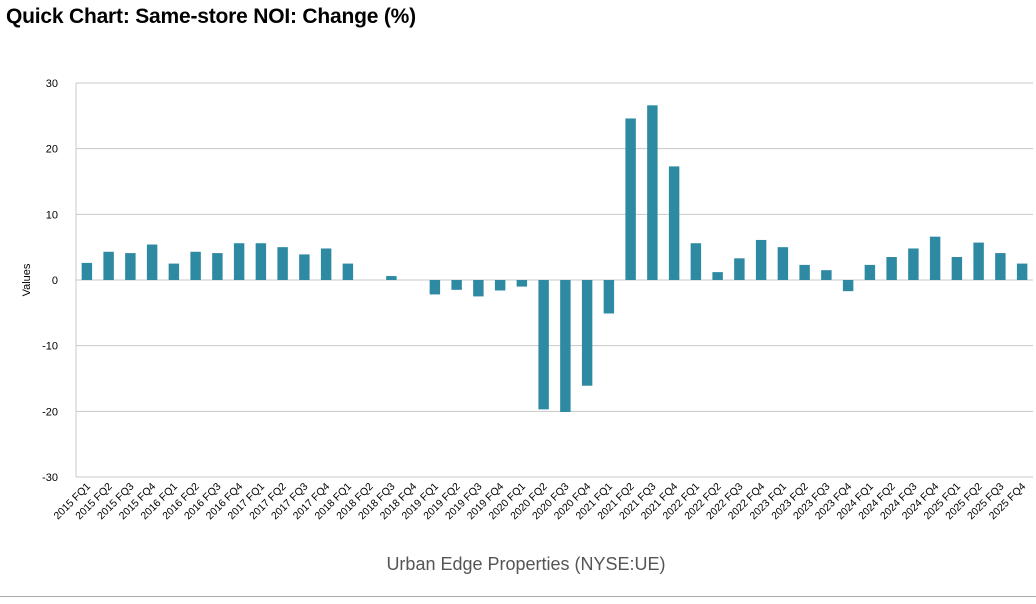  I want to click on y-tick-label: 0, so click(55, 281).